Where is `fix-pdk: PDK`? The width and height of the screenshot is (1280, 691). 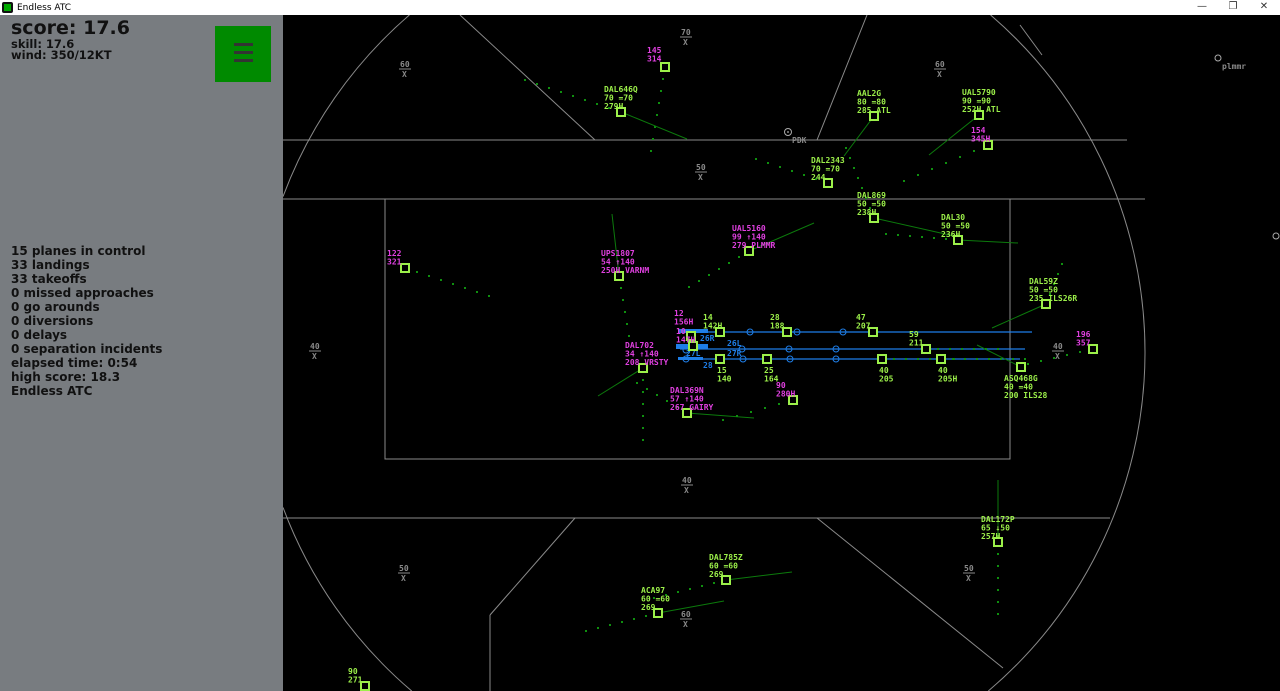 fix-pdk: PDK is located at coordinates (795, 137).